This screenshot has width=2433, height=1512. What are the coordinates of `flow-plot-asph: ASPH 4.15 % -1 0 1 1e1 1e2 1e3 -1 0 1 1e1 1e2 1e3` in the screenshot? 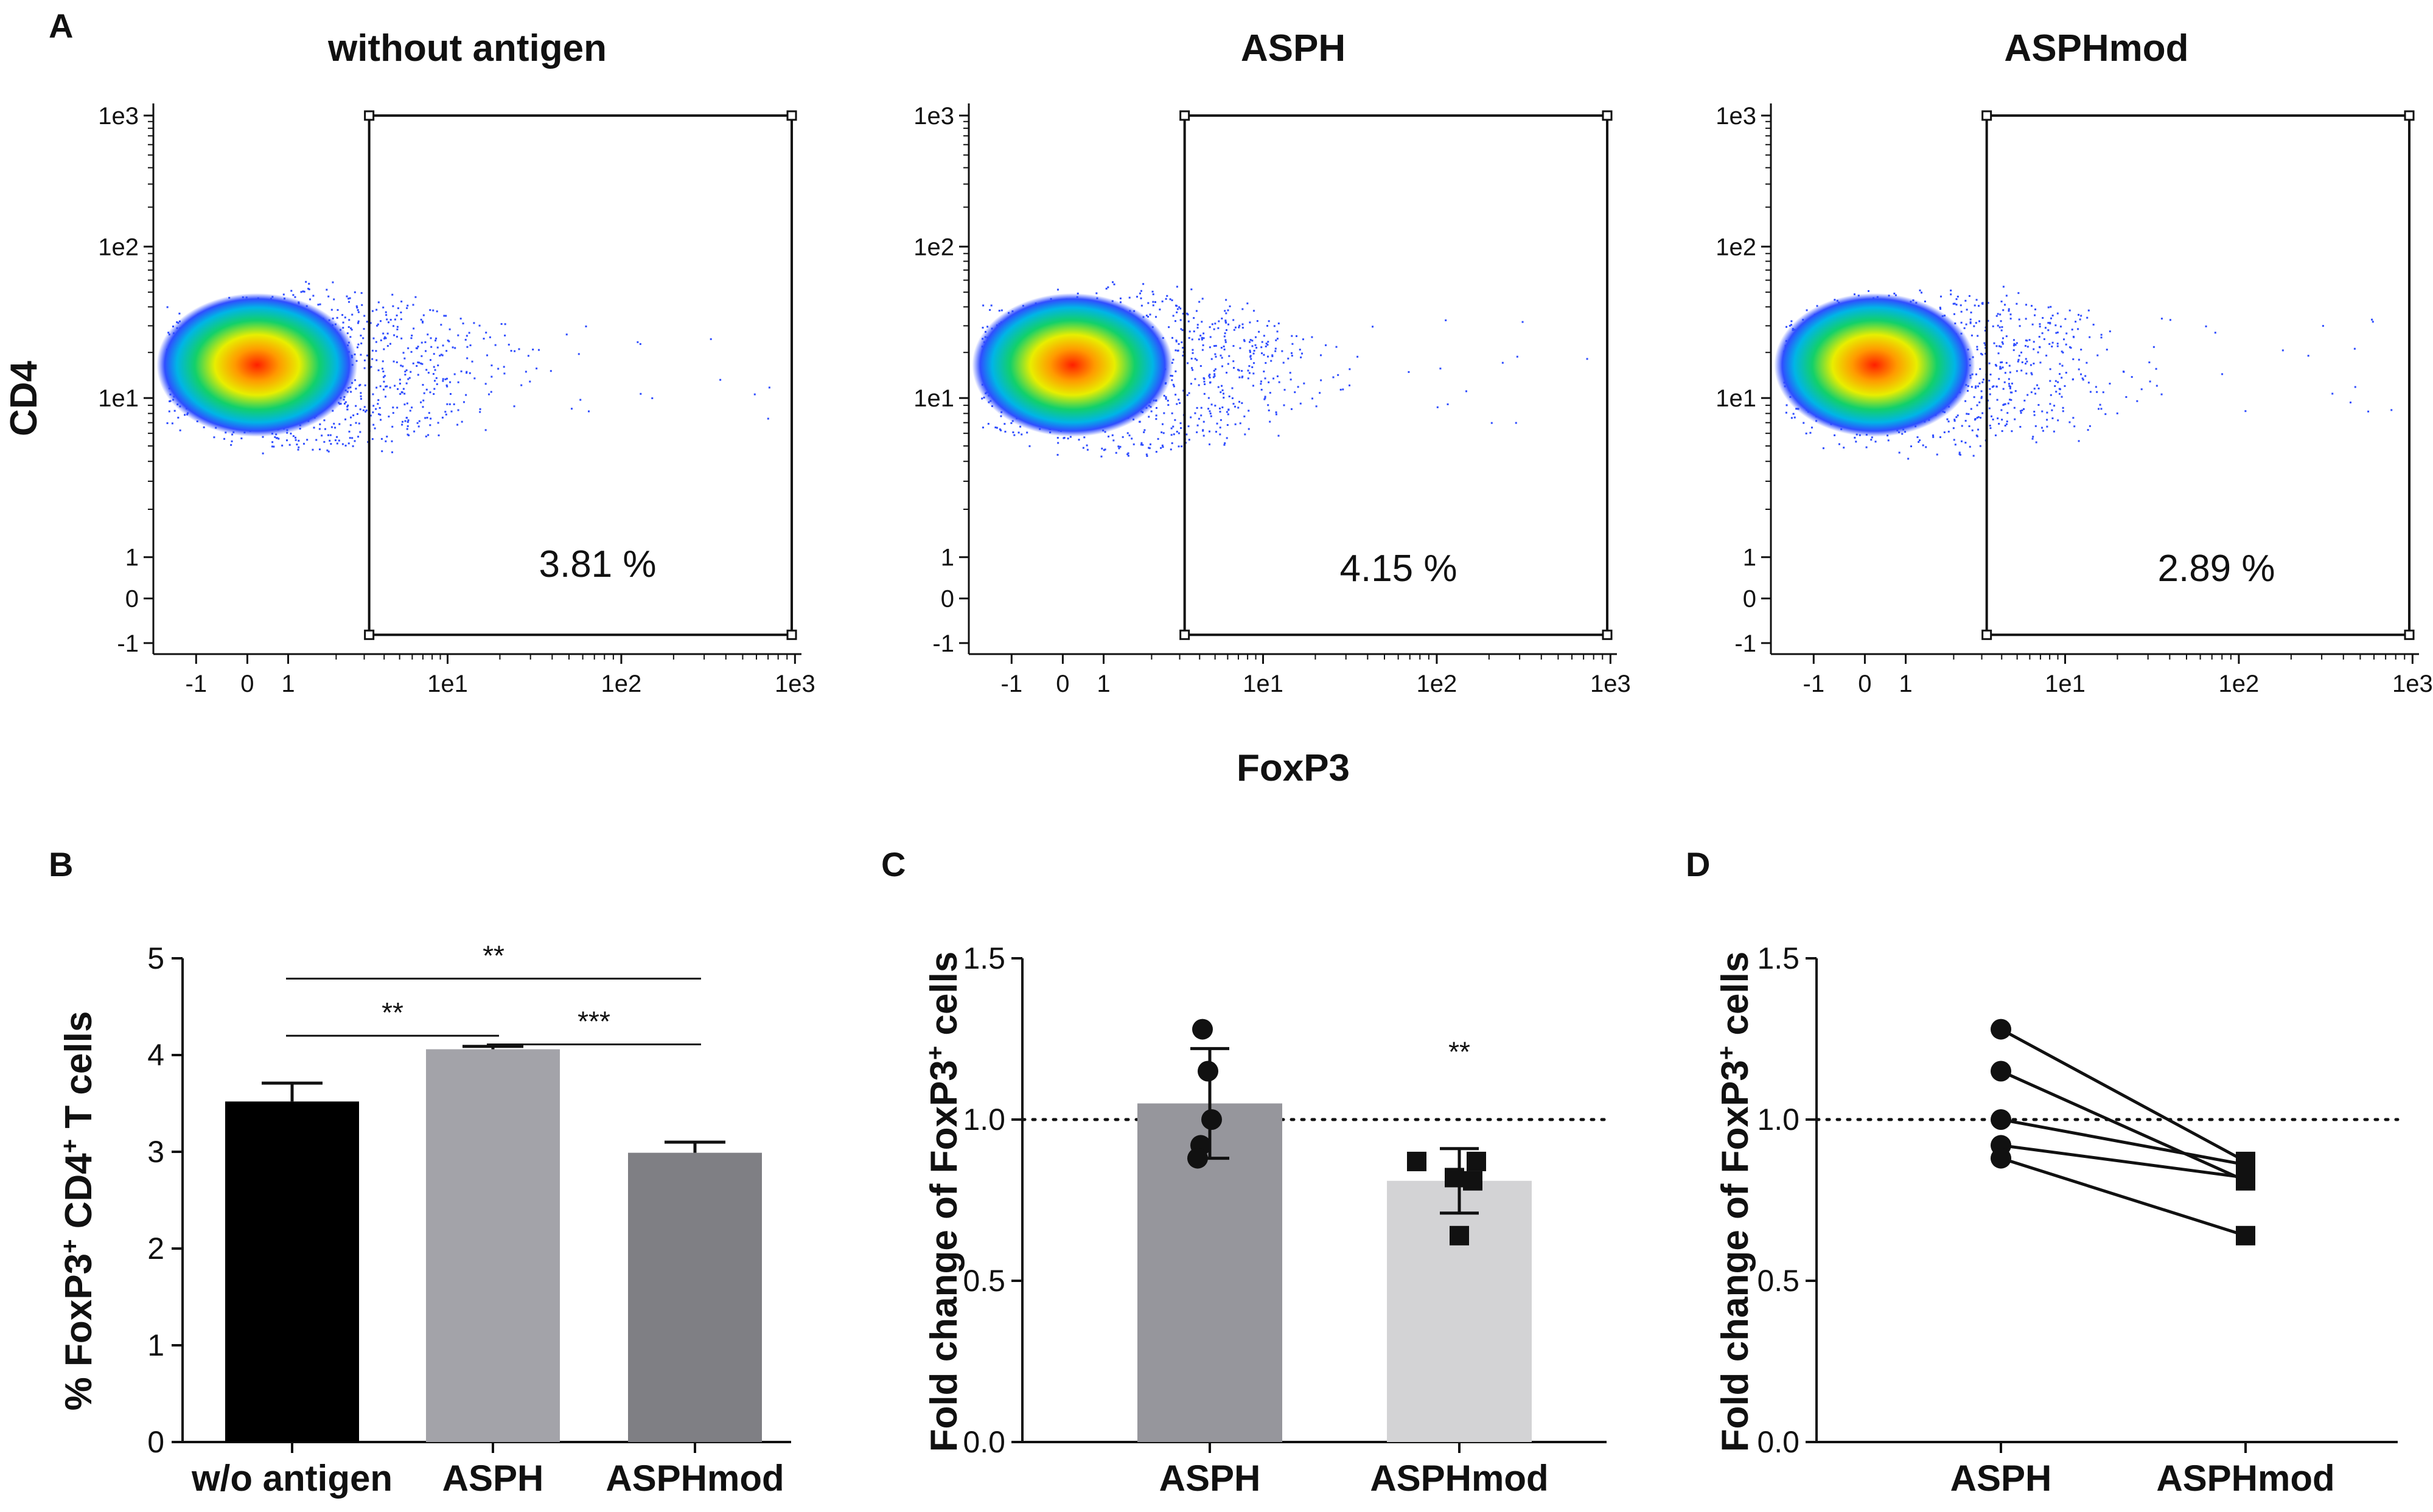 It's located at (1271, 362).